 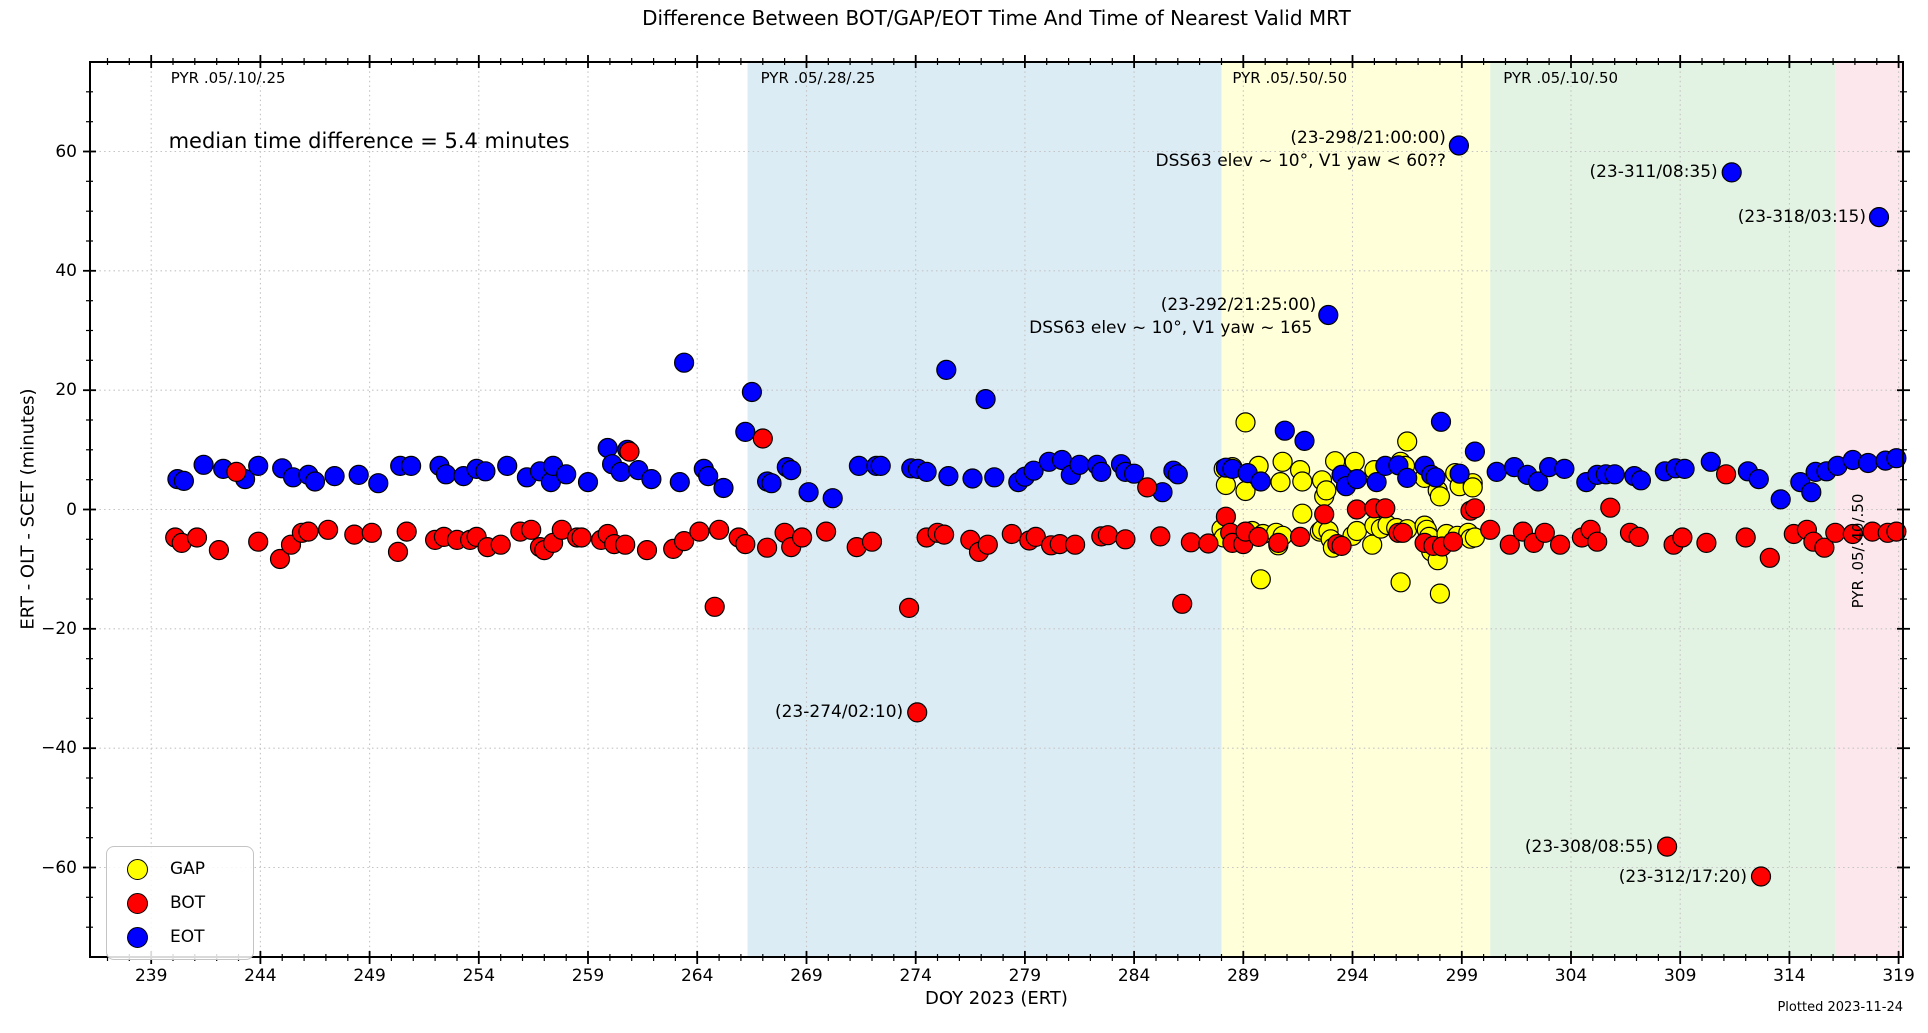 I want to click on legend: GAP BOT EOT, so click(x=180, y=903).